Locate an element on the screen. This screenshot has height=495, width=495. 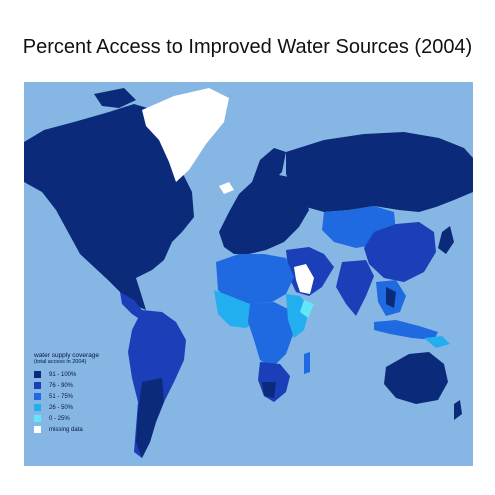
region-russia is located at coordinates (379, 172).